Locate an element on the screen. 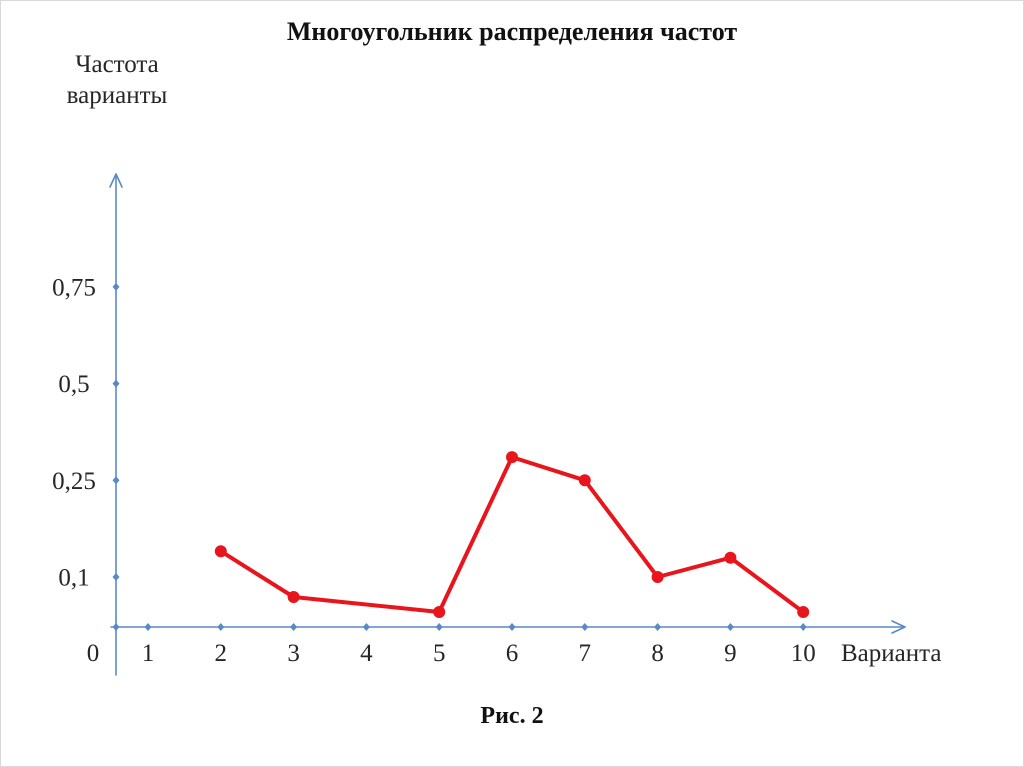 The width and height of the screenshot is (1024, 767). y-axis is located at coordinates (116, 424).